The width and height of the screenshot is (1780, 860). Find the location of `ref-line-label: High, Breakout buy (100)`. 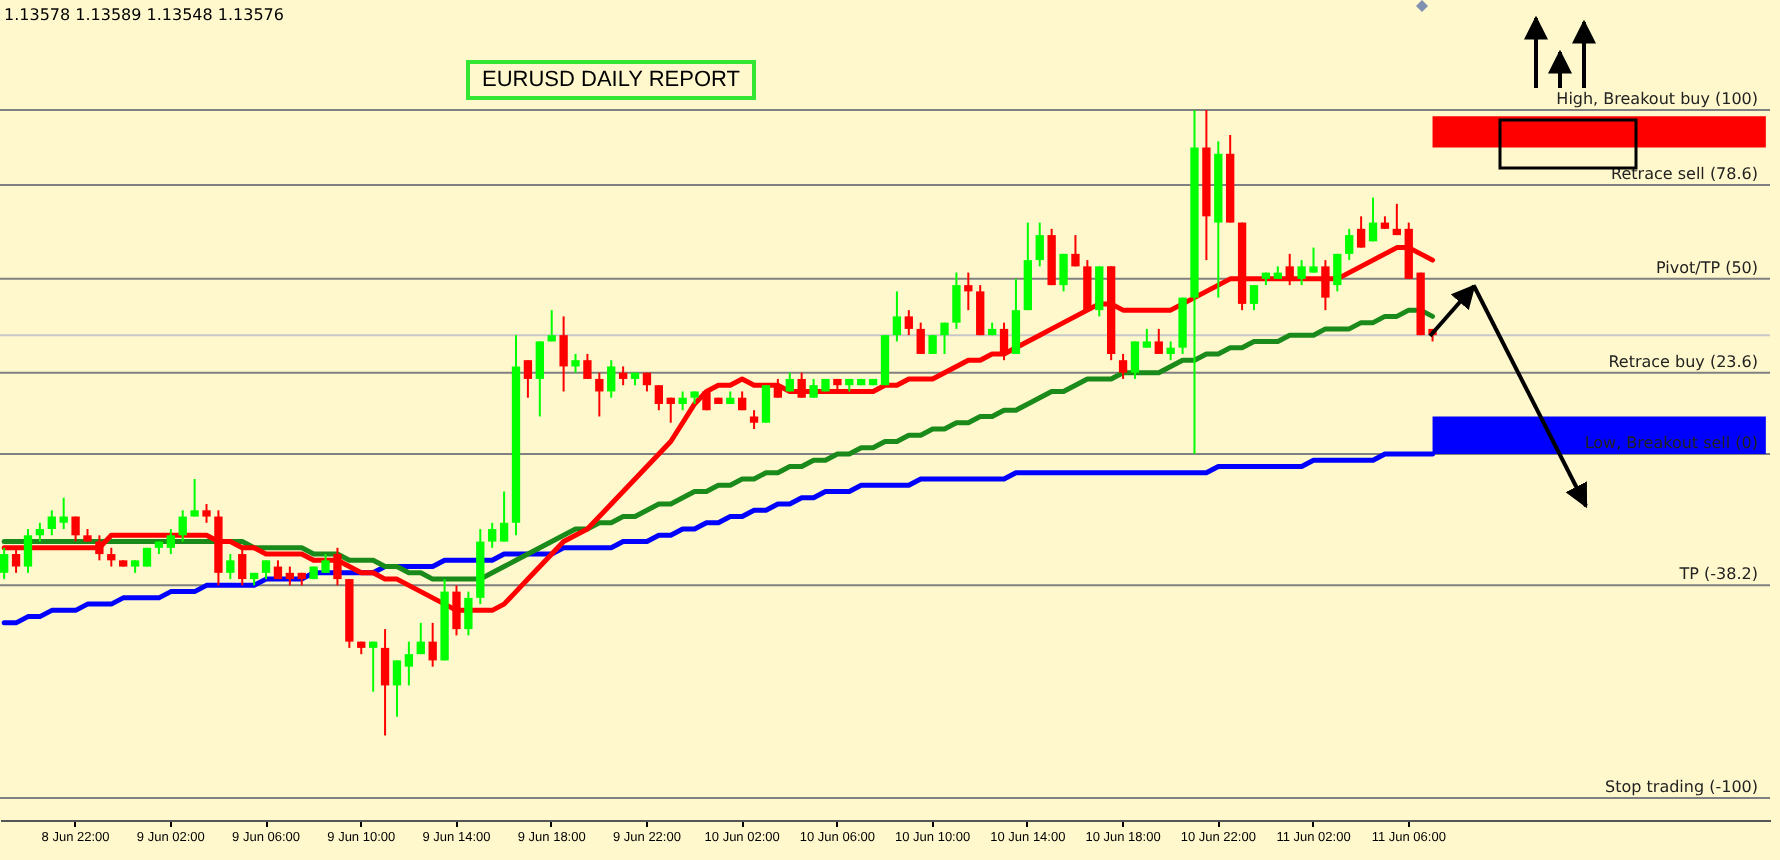

ref-line-label: High, Breakout buy (100) is located at coordinates (1657, 99).